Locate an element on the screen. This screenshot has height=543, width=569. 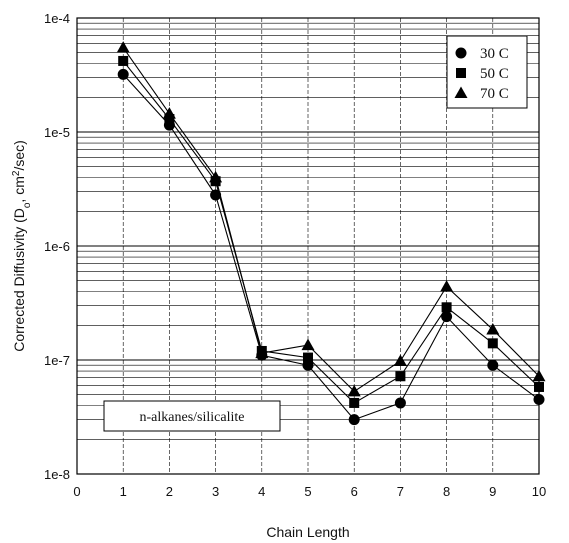
legend: 30 C 50 C 70 C is located at coordinates (487, 72).